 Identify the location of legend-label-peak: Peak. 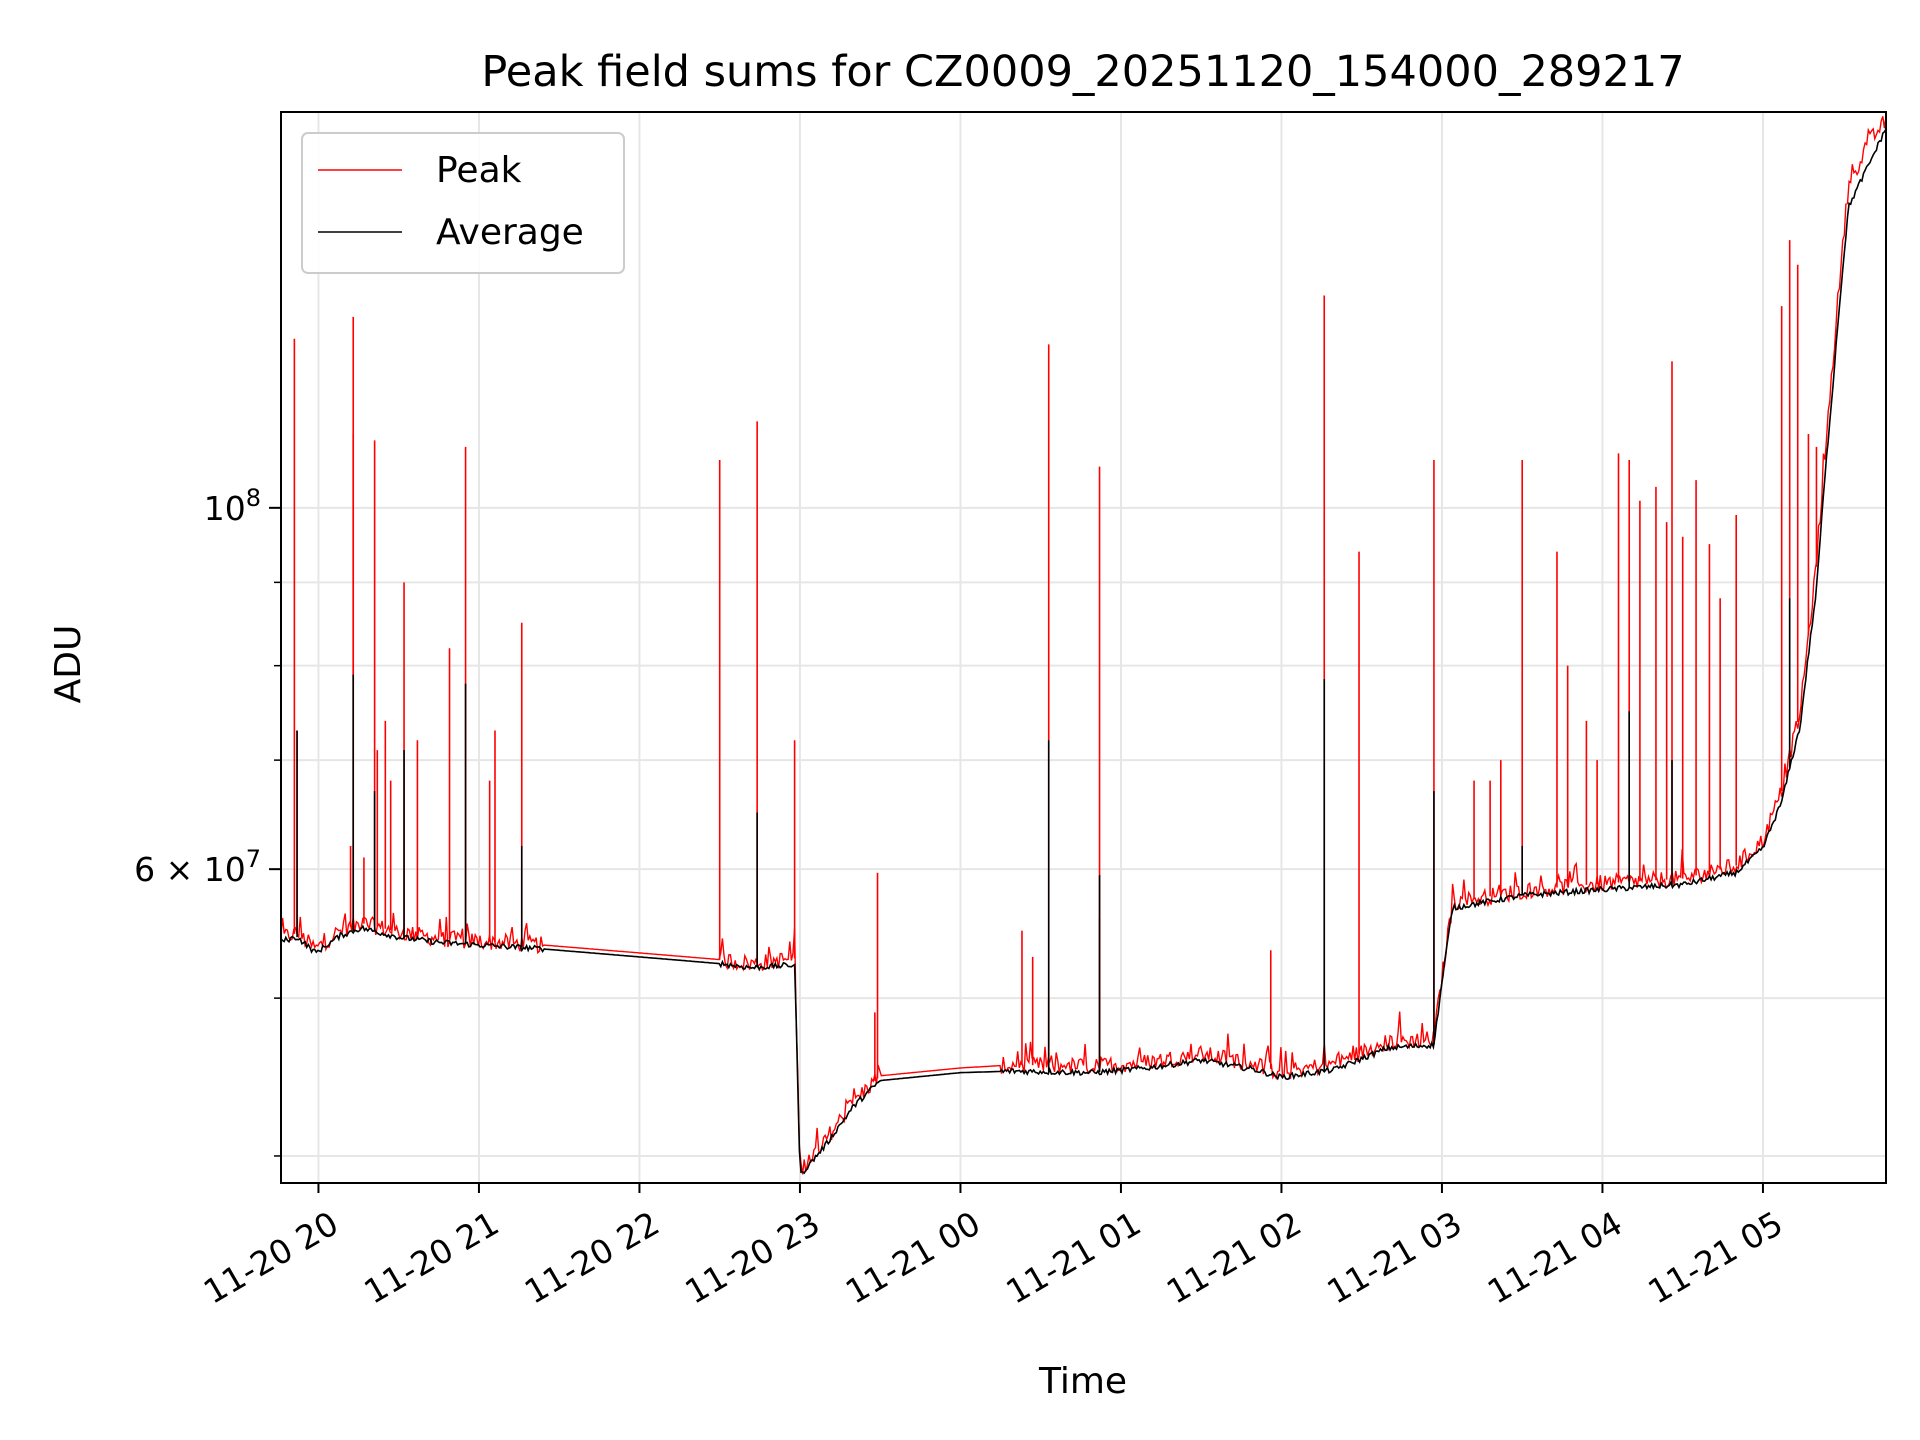
(479, 170).